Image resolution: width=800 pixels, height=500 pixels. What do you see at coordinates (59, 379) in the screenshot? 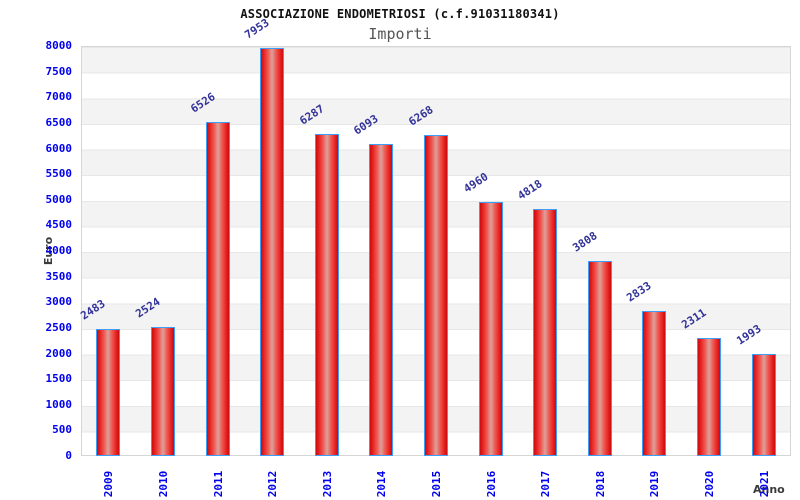
I see `y-axis-tick-label: 1500` at bounding box center [59, 379].